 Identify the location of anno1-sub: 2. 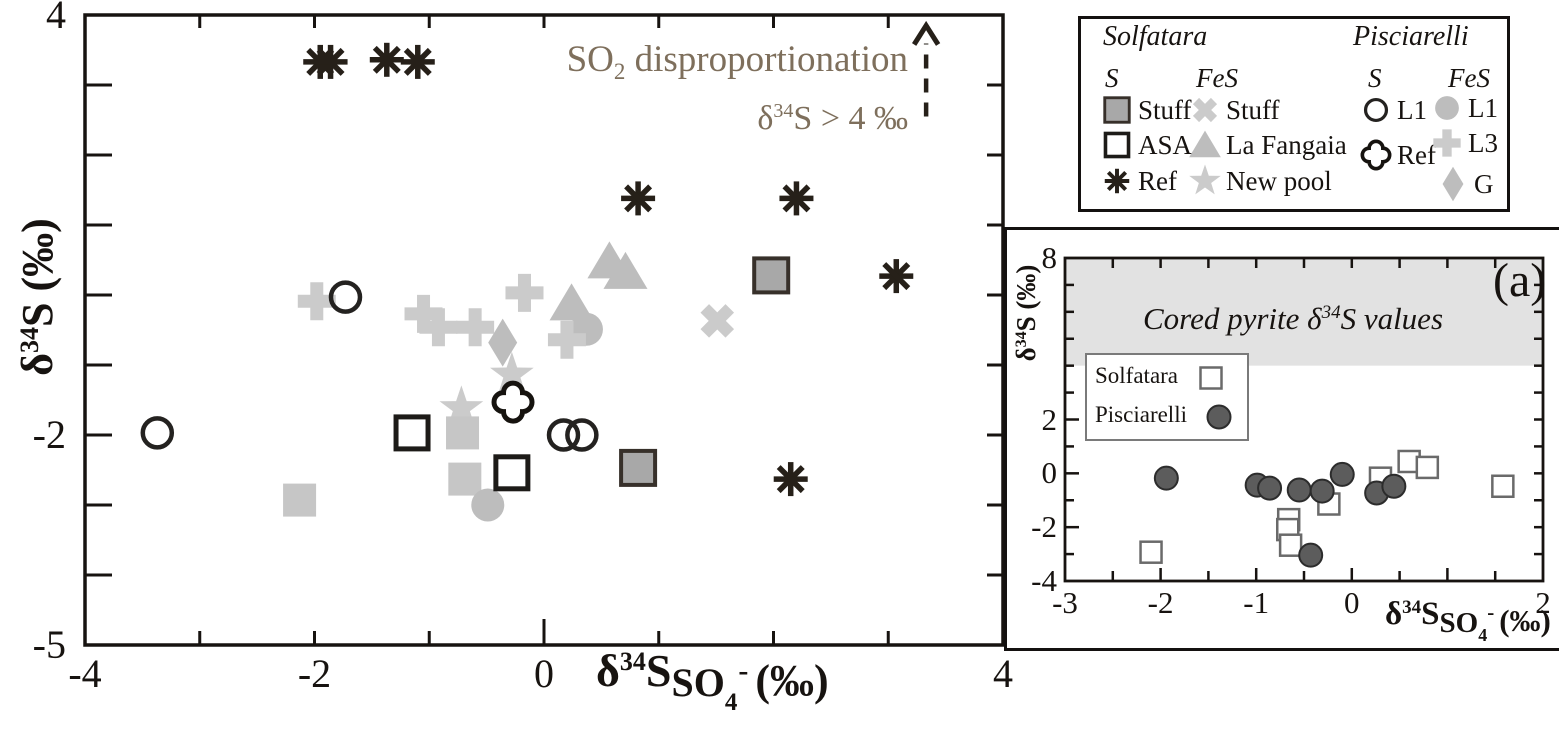
(619, 71).